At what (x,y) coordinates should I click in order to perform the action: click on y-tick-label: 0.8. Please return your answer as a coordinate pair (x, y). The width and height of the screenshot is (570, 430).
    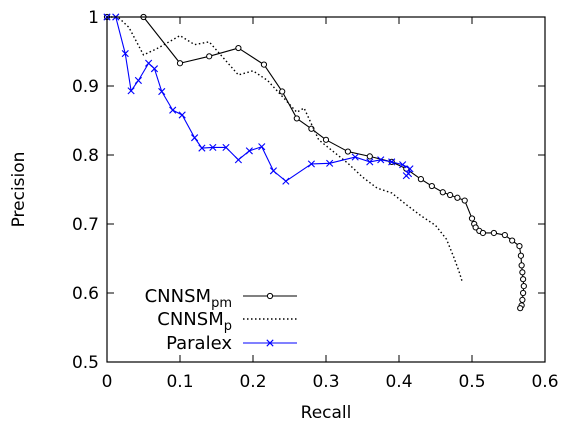
    Looking at the image, I should click on (85, 156).